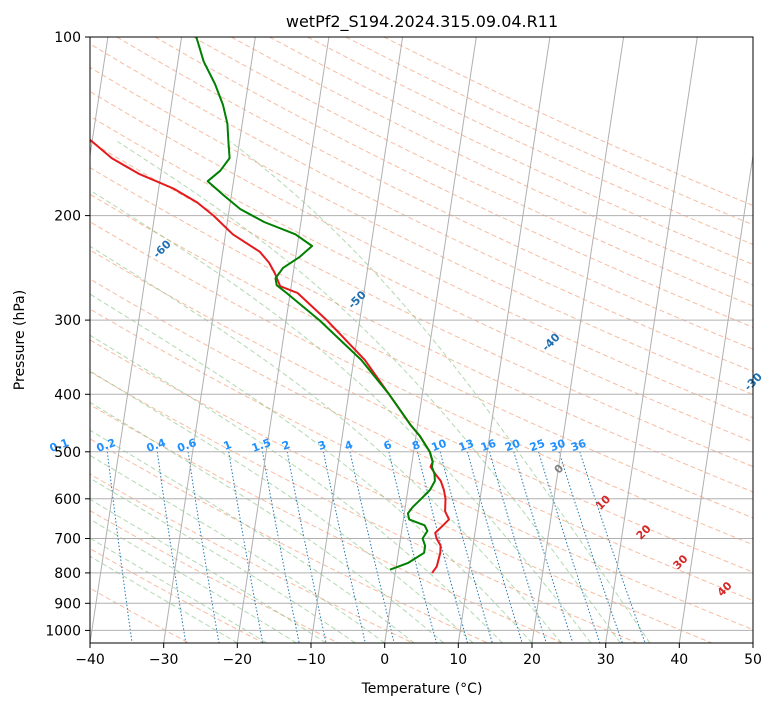  Describe the element at coordinates (20, 340) in the screenshot. I see `y-axis-label: Pressure (hPa)` at that location.